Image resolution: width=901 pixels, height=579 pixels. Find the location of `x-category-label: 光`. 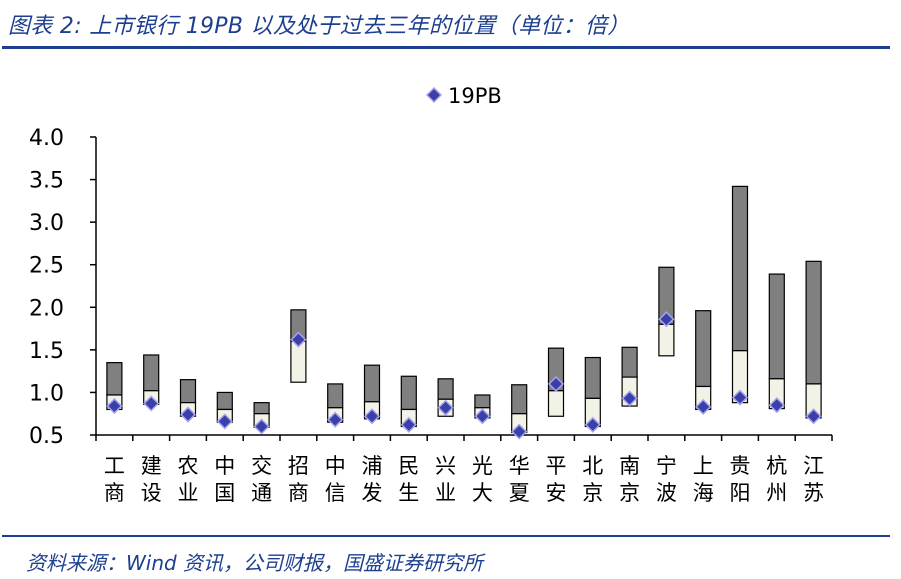

x-category-label: 光 is located at coordinates (482, 466).